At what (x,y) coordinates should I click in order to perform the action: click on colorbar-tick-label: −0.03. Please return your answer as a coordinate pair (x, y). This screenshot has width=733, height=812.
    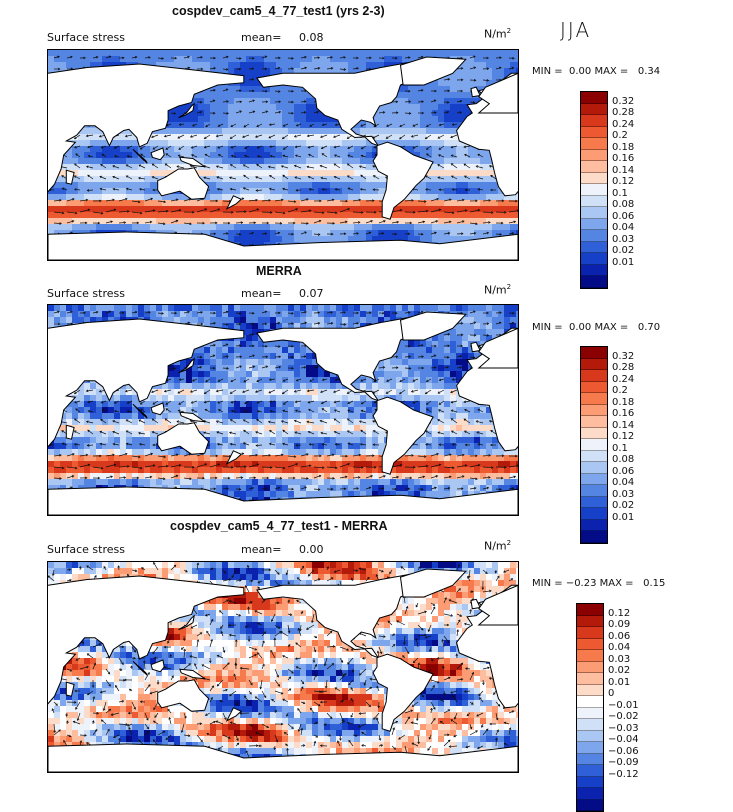
    Looking at the image, I should click on (623, 728).